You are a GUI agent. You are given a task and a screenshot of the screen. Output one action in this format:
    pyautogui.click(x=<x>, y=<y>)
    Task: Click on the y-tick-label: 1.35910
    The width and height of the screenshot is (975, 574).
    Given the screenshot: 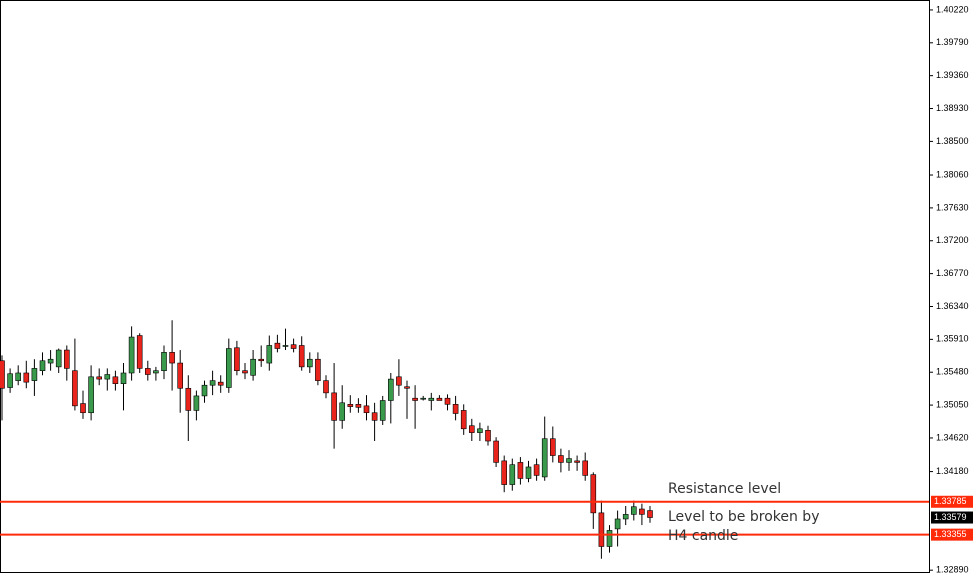 What is the action you would take?
    pyautogui.click(x=952, y=339)
    